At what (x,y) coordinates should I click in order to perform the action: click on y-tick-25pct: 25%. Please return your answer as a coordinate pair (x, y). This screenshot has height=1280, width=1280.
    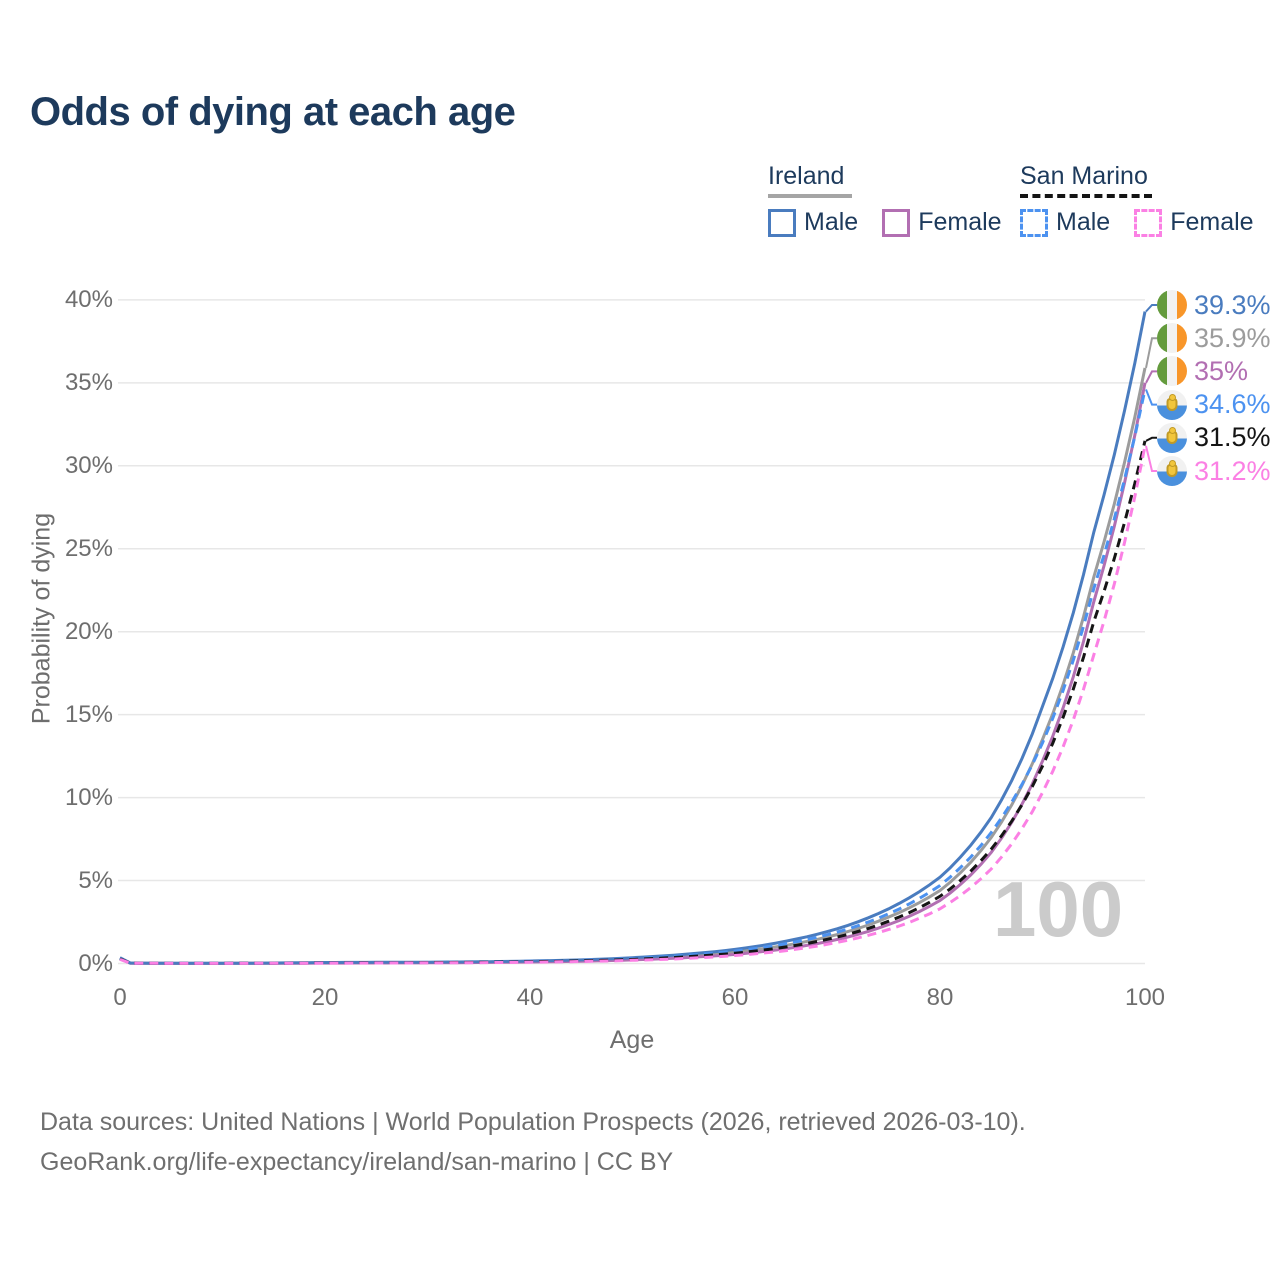
    Looking at the image, I should click on (88, 548).